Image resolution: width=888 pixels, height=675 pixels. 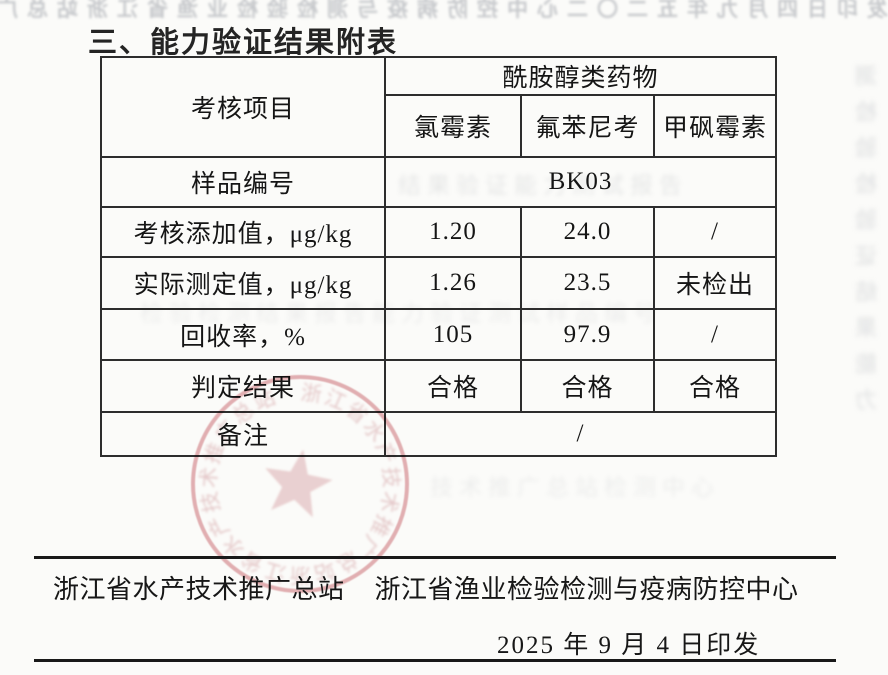 I want to click on table-row-header-group: 考核项目 酰胺醇类药物, so click(x=438, y=107).